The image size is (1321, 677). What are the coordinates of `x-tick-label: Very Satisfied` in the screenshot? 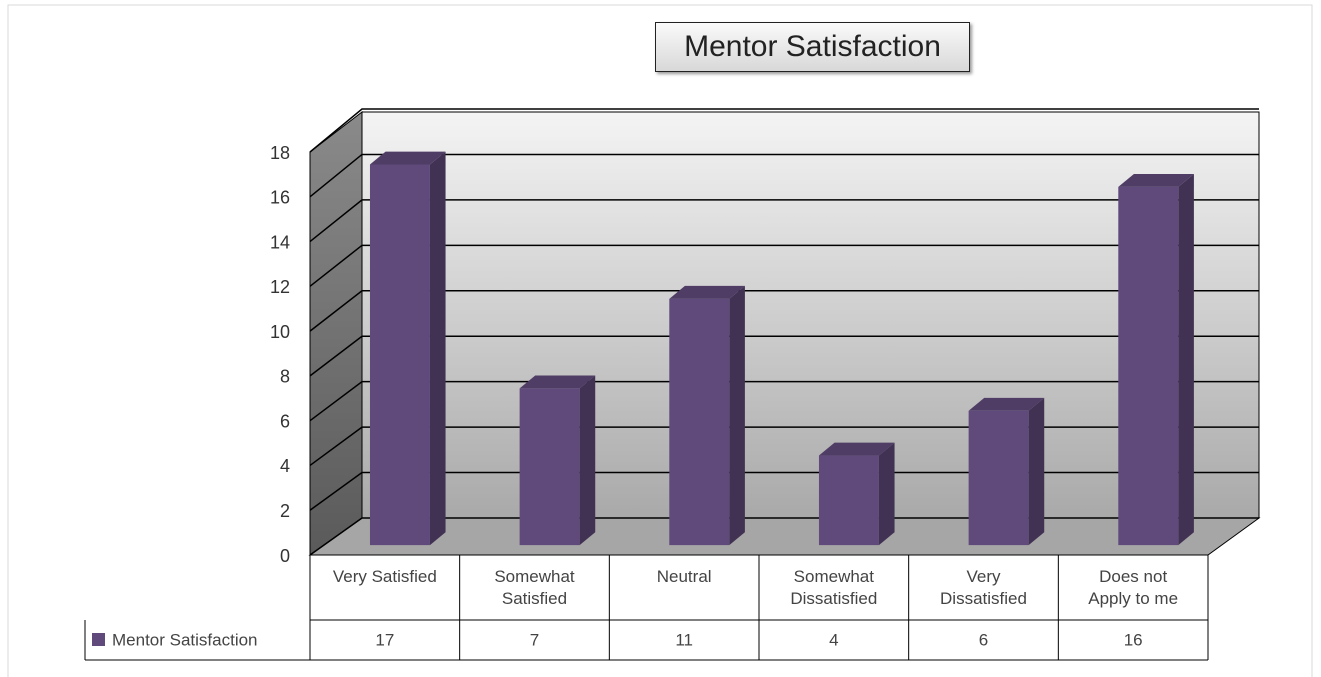 It's located at (385, 577).